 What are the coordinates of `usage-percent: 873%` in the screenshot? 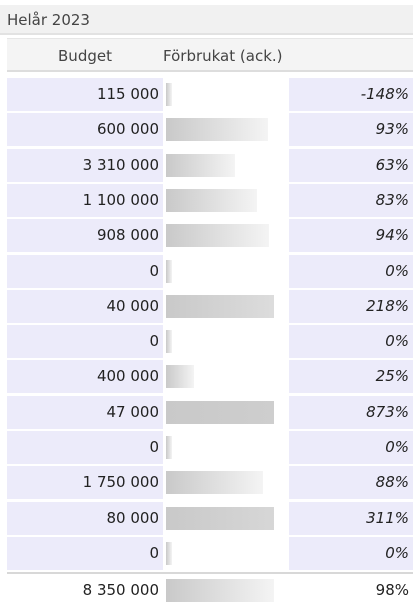 It's located at (351, 412).